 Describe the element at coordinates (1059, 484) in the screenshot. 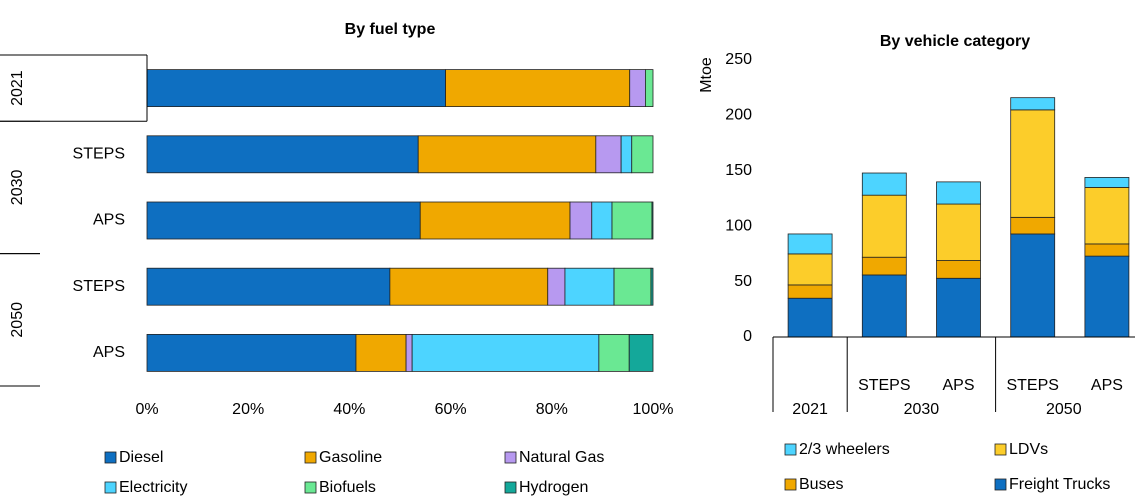

I see `legend-label: Freight Trucks` at that location.